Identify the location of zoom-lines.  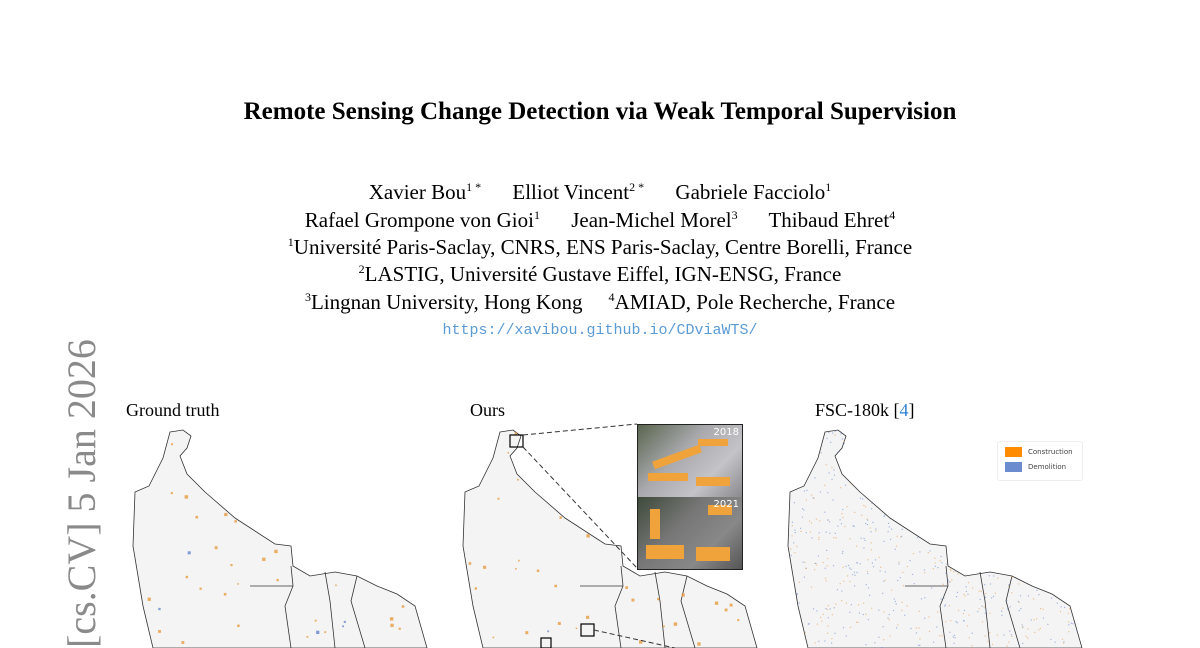
(592, 535).